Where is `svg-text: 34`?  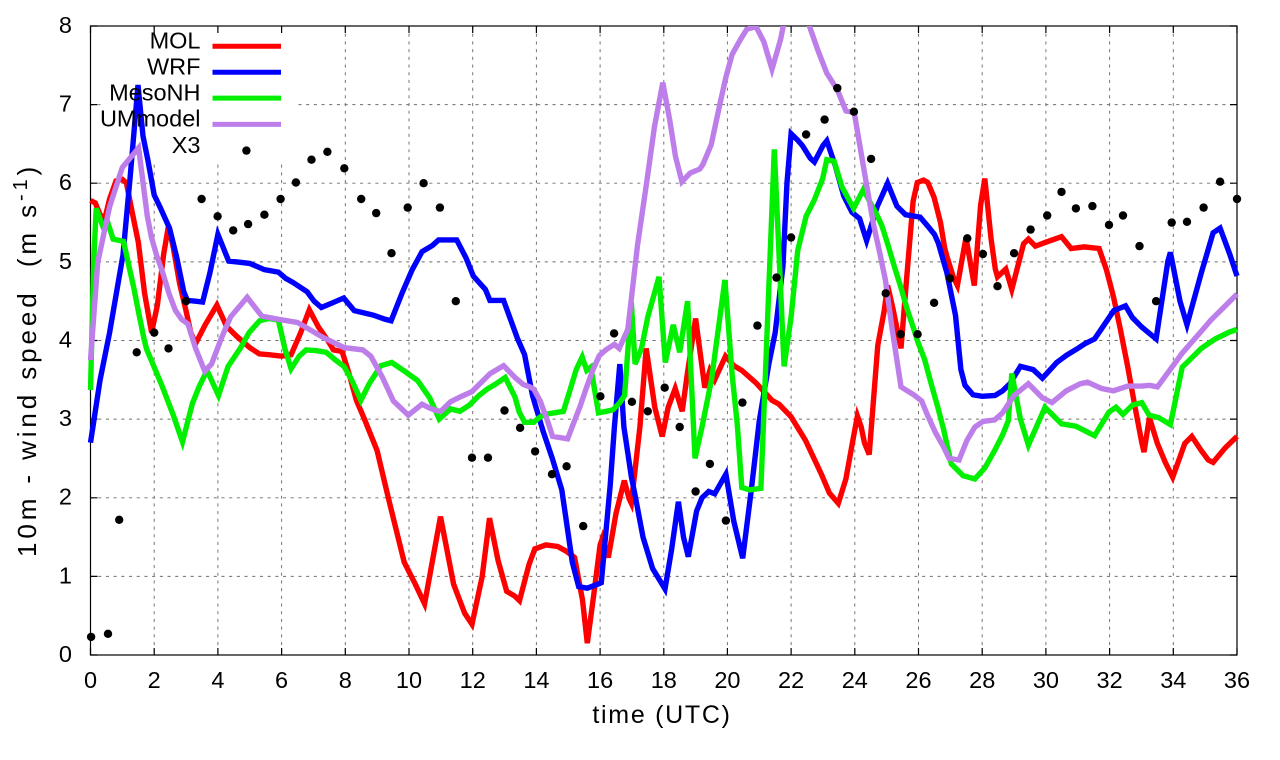
svg-text: 34 is located at coordinates (1173, 680).